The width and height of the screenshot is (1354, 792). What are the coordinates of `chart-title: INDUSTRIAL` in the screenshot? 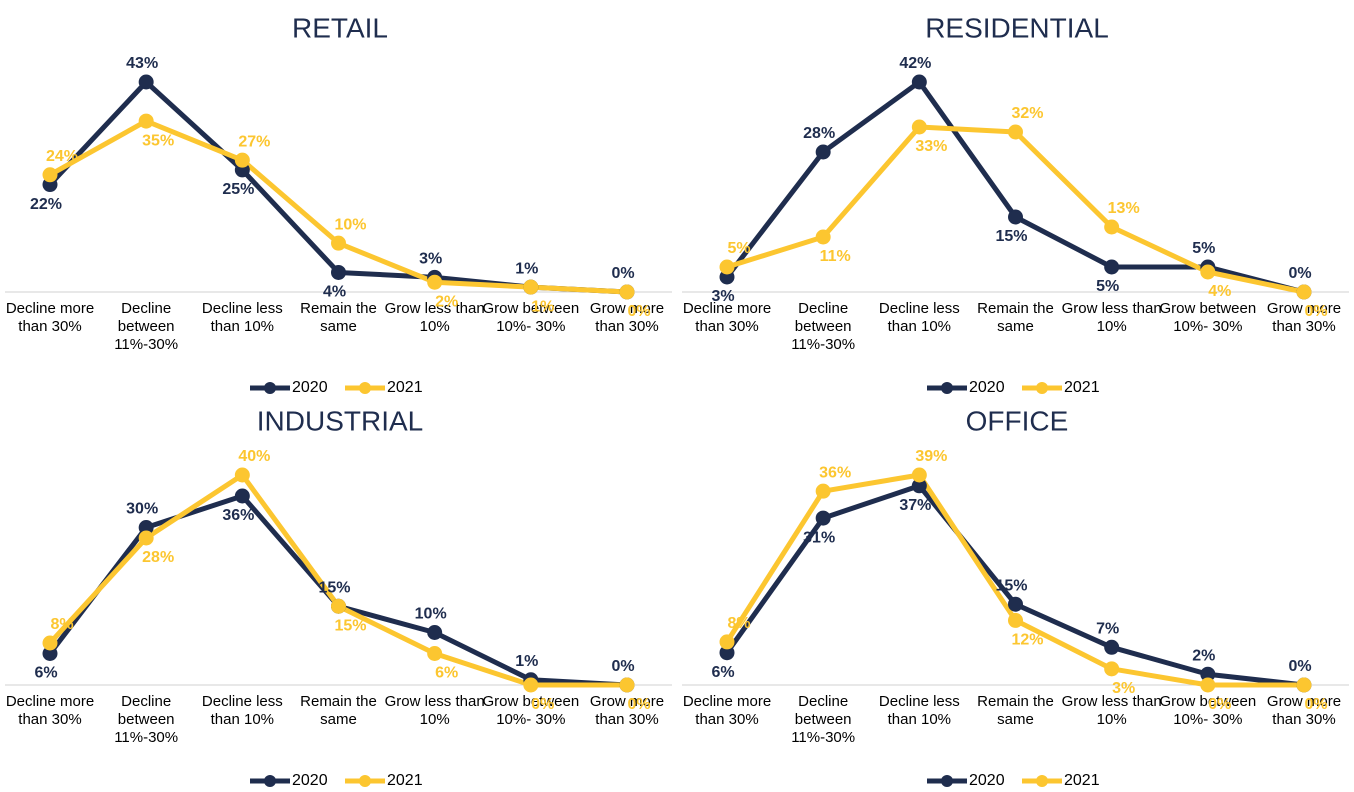 It's located at (340, 420).